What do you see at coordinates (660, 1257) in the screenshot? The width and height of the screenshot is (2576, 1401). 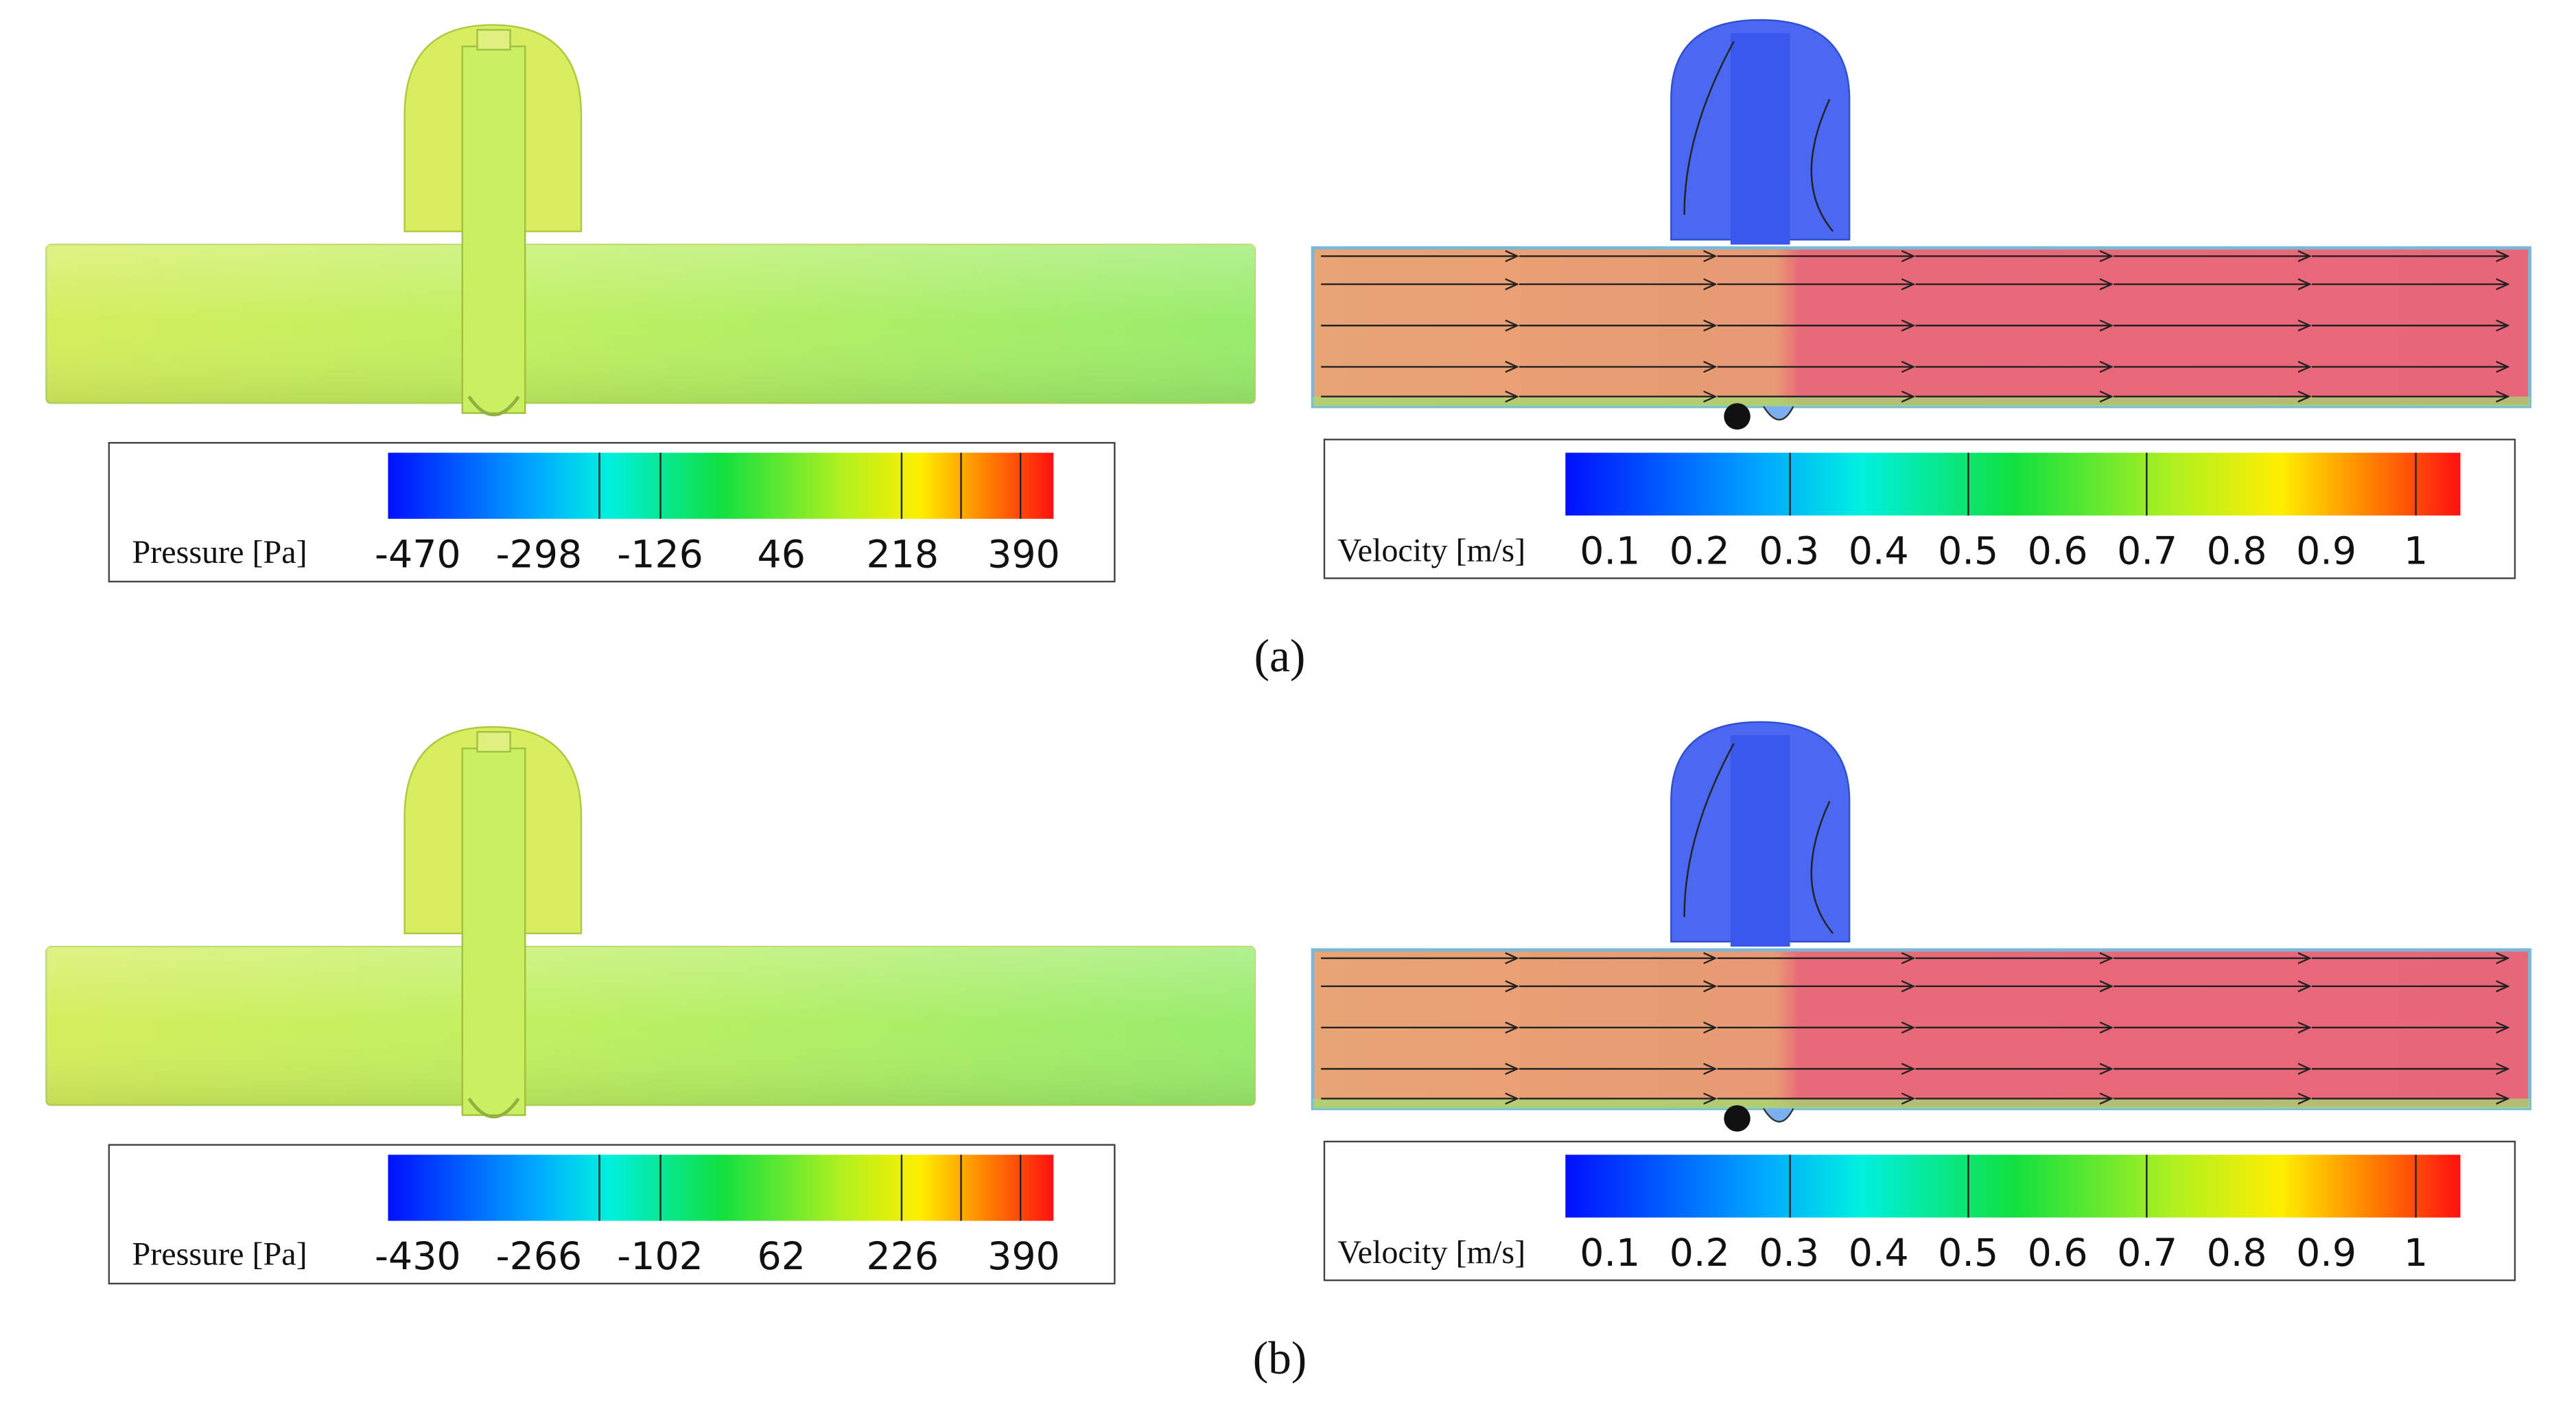 I see `legend-tick: -102` at bounding box center [660, 1257].